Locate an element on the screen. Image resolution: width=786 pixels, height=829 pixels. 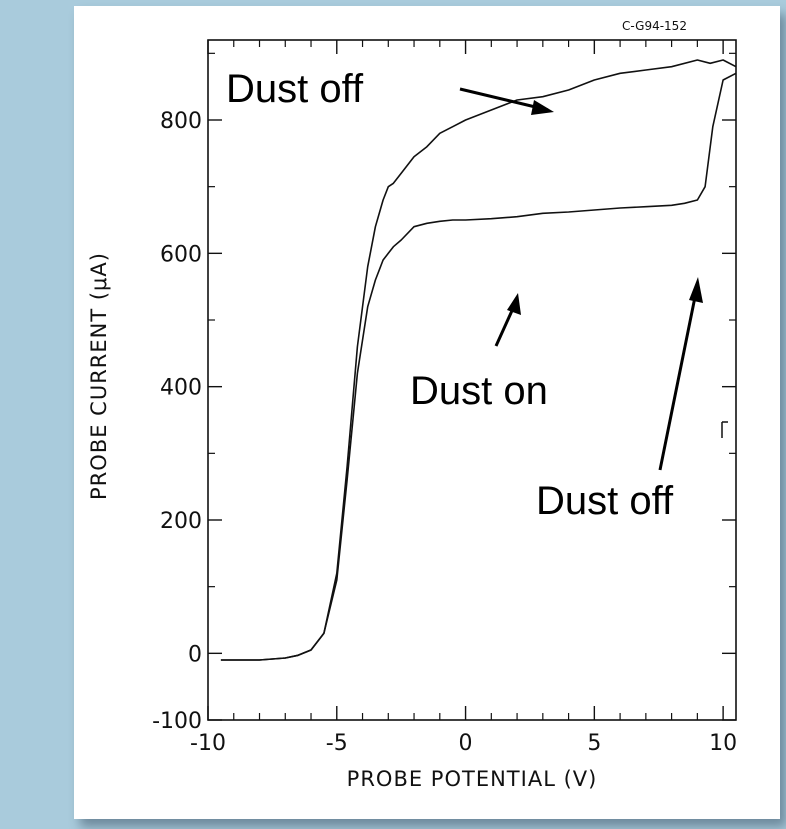
x-axis-label: PROBE POTENTIAL (V) is located at coordinates (472, 779).